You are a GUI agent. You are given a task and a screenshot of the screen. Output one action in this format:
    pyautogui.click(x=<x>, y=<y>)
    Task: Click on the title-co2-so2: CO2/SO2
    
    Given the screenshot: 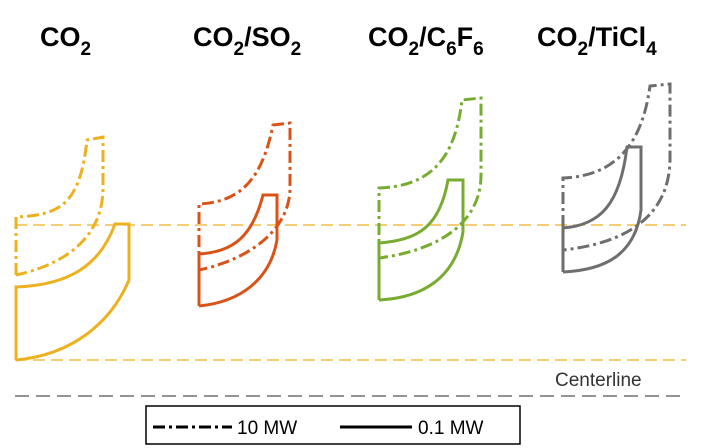 What is the action you would take?
    pyautogui.click(x=247, y=41)
    